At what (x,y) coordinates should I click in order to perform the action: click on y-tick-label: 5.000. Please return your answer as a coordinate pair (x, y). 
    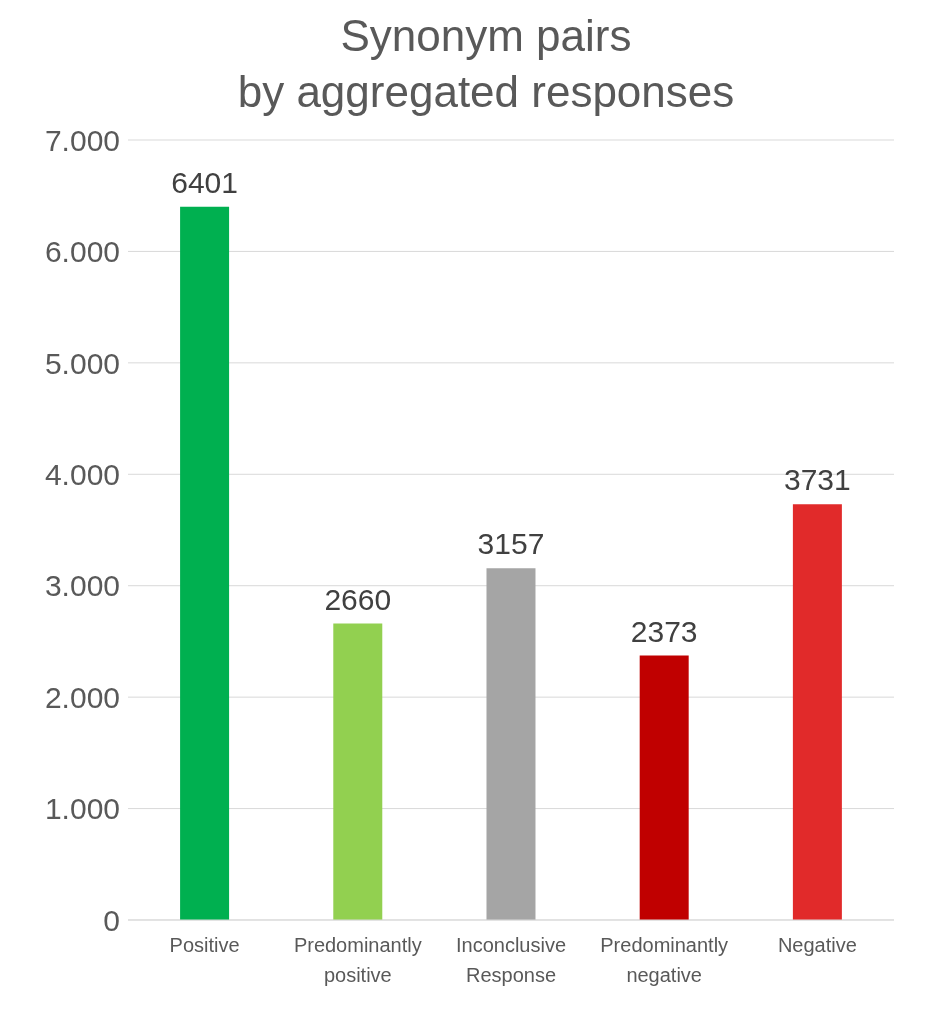
    Looking at the image, I should click on (82, 363).